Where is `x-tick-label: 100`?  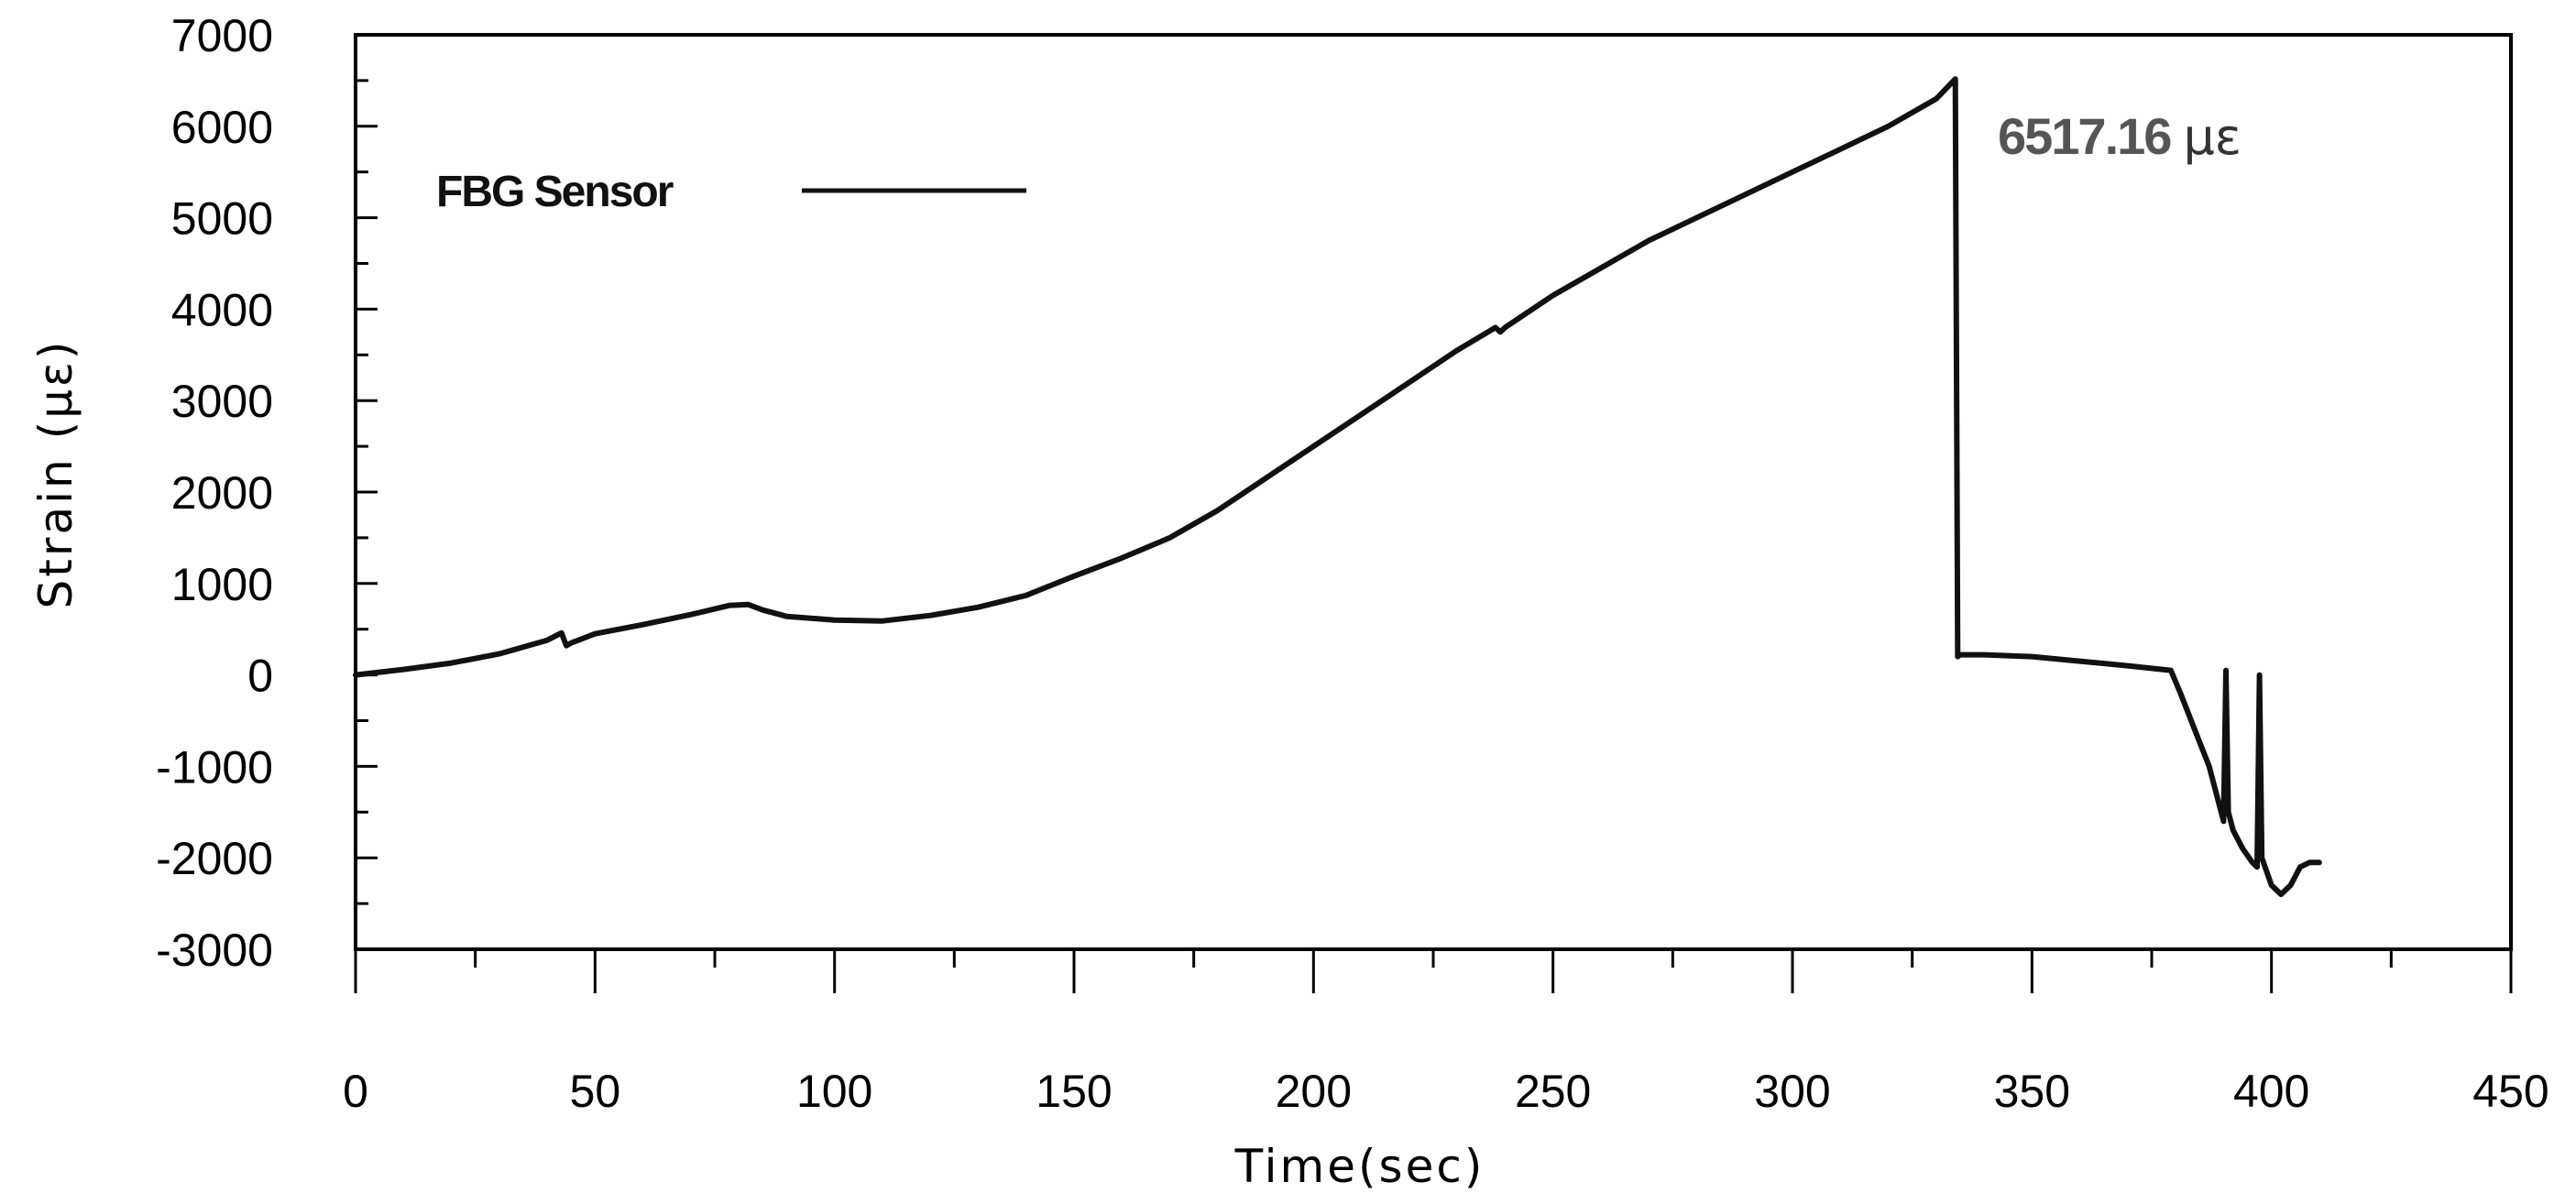
x-tick-label: 100 is located at coordinates (834, 1091).